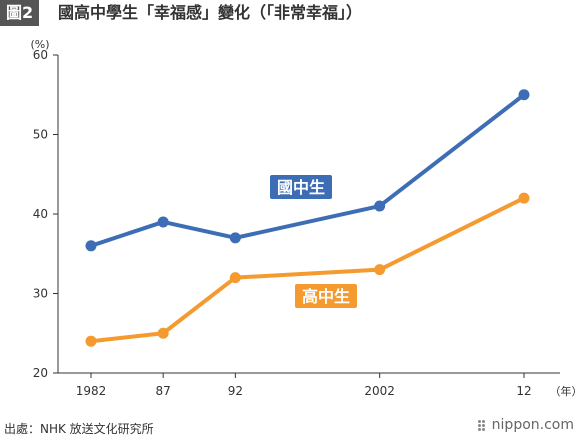 This screenshot has height=438, width=584. I want to click on figure-title: 國高中學生「幸福感」變化（「非常幸福」）, so click(210, 12).